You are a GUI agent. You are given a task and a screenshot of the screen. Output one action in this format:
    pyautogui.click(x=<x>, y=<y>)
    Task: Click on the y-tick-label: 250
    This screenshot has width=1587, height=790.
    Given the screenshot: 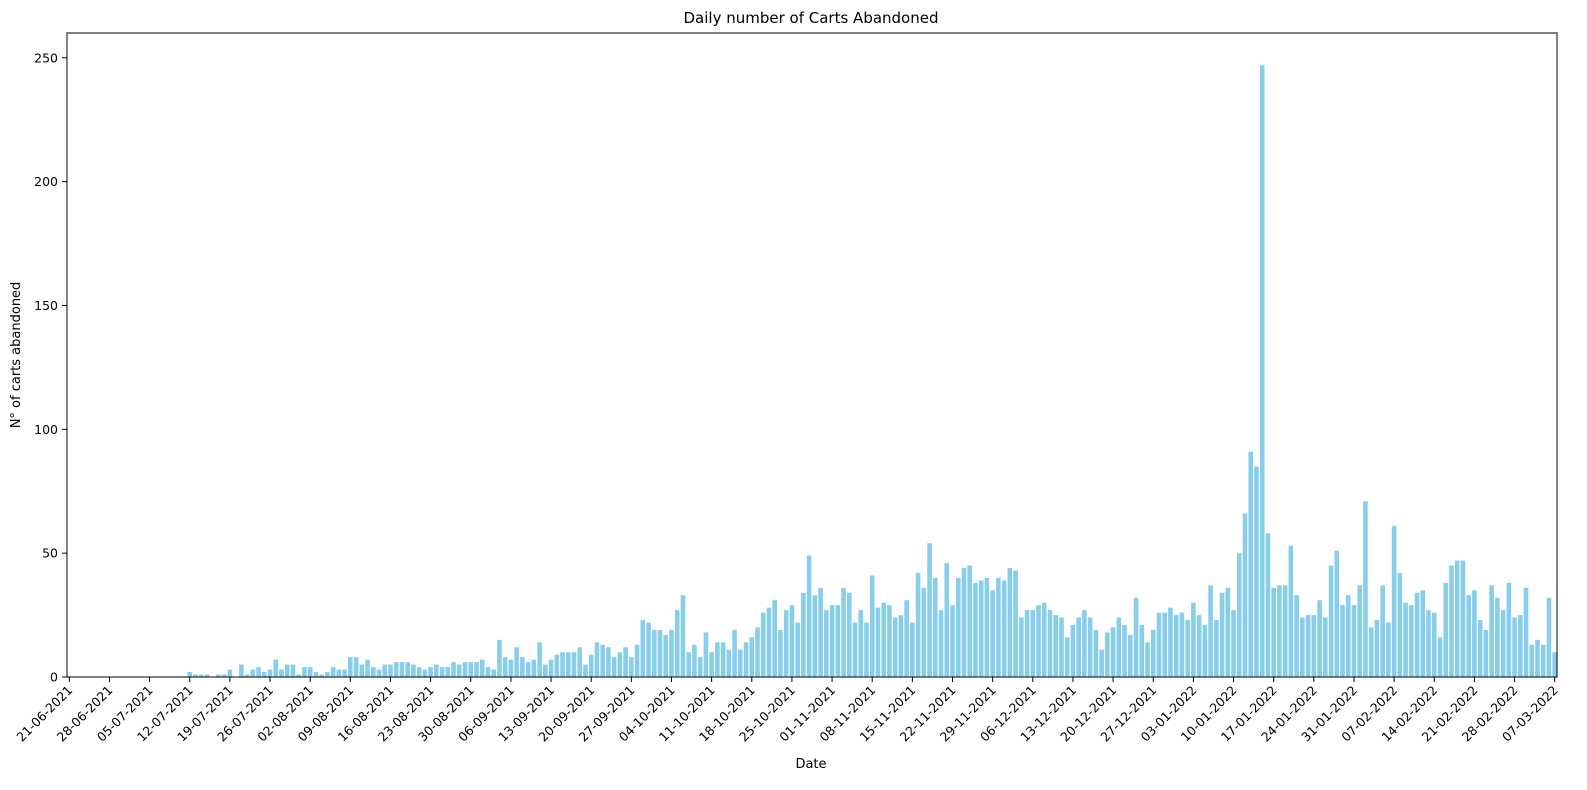 What is the action you would take?
    pyautogui.click(x=46, y=57)
    